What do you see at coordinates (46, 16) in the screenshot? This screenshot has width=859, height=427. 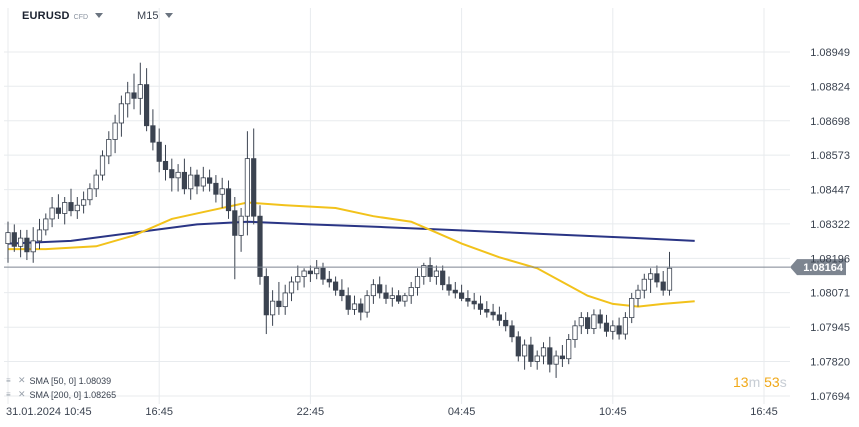 I see `symbol-name: EURUSD` at bounding box center [46, 16].